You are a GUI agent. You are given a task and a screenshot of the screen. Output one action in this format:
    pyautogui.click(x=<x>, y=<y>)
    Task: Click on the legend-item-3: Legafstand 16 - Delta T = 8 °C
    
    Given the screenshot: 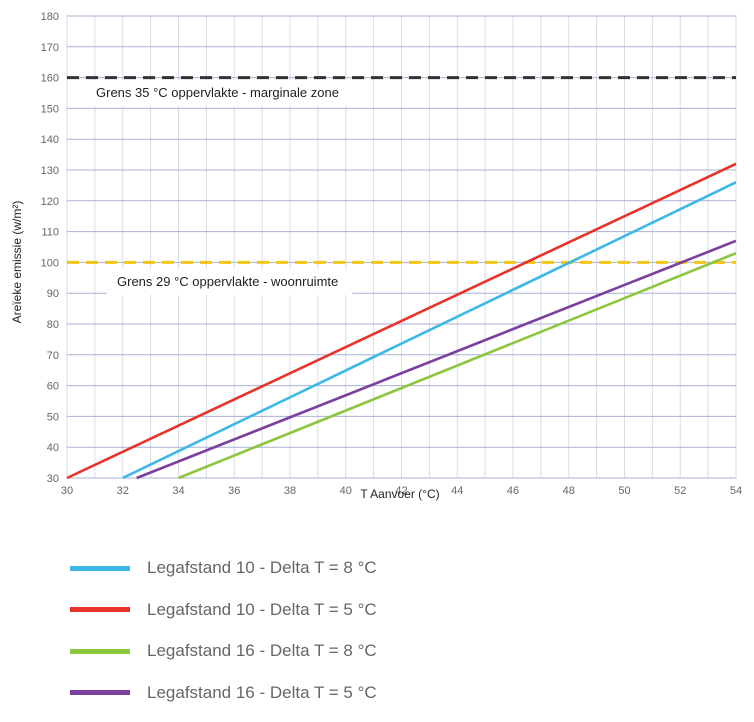 What is the action you would take?
    pyautogui.click(x=370, y=651)
    